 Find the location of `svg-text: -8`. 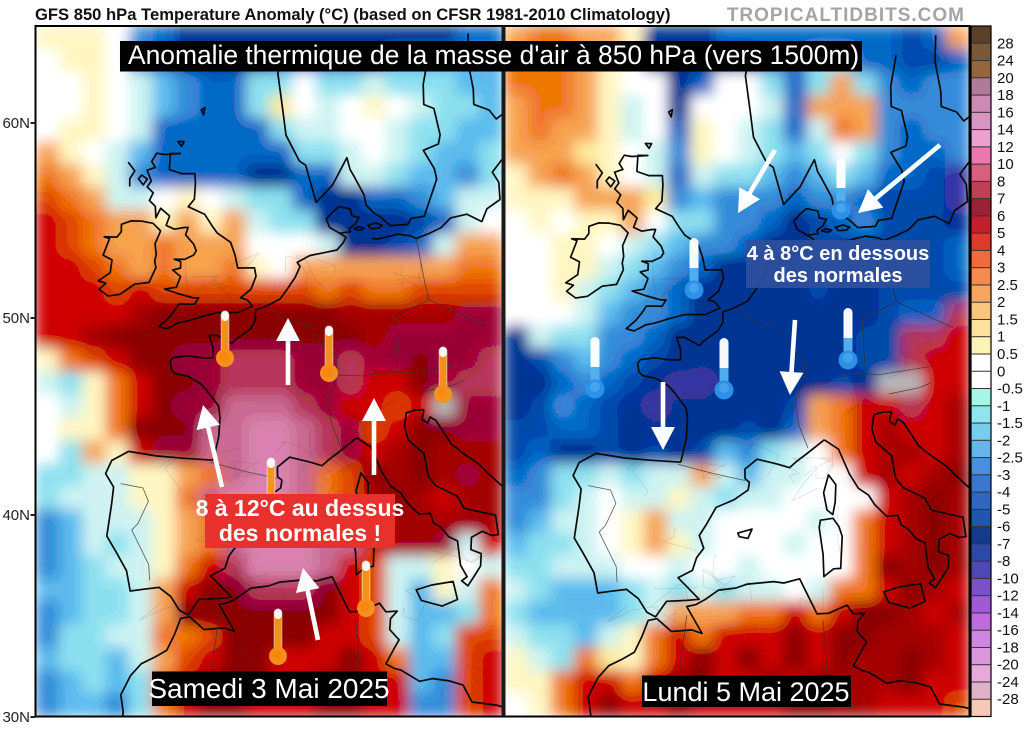

svg-text: -8 is located at coordinates (1003, 561).